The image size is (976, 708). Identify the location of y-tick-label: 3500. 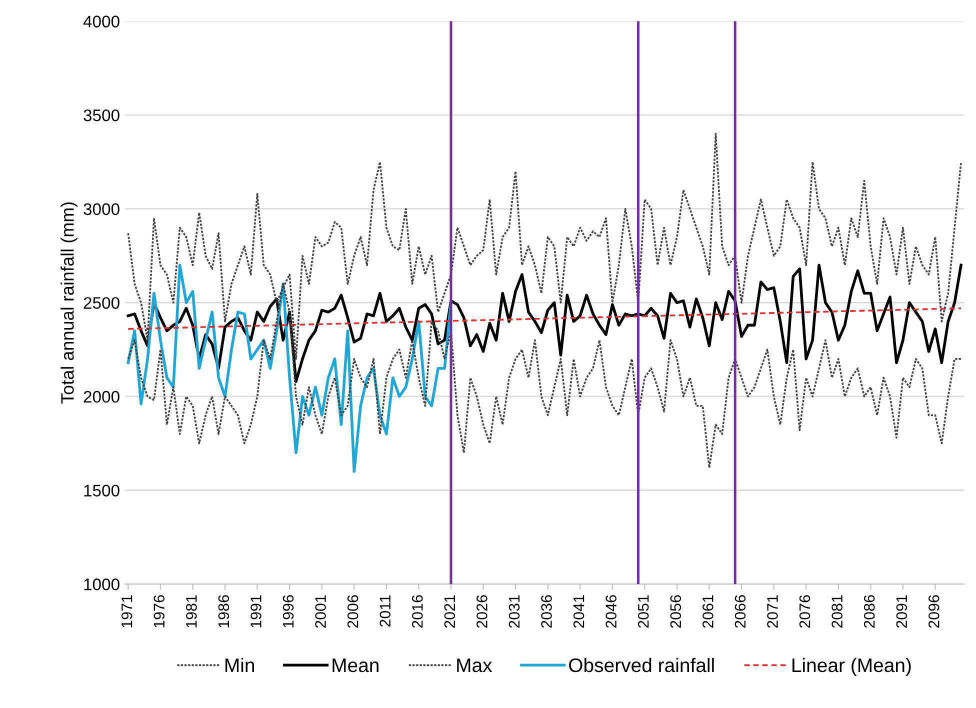
(102, 115).